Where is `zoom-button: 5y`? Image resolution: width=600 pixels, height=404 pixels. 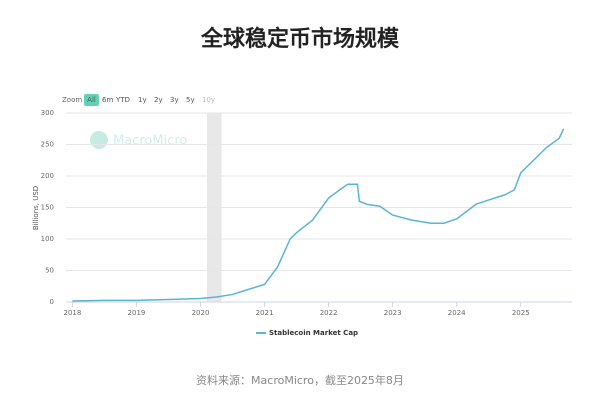 zoom-button: 5y is located at coordinates (190, 100).